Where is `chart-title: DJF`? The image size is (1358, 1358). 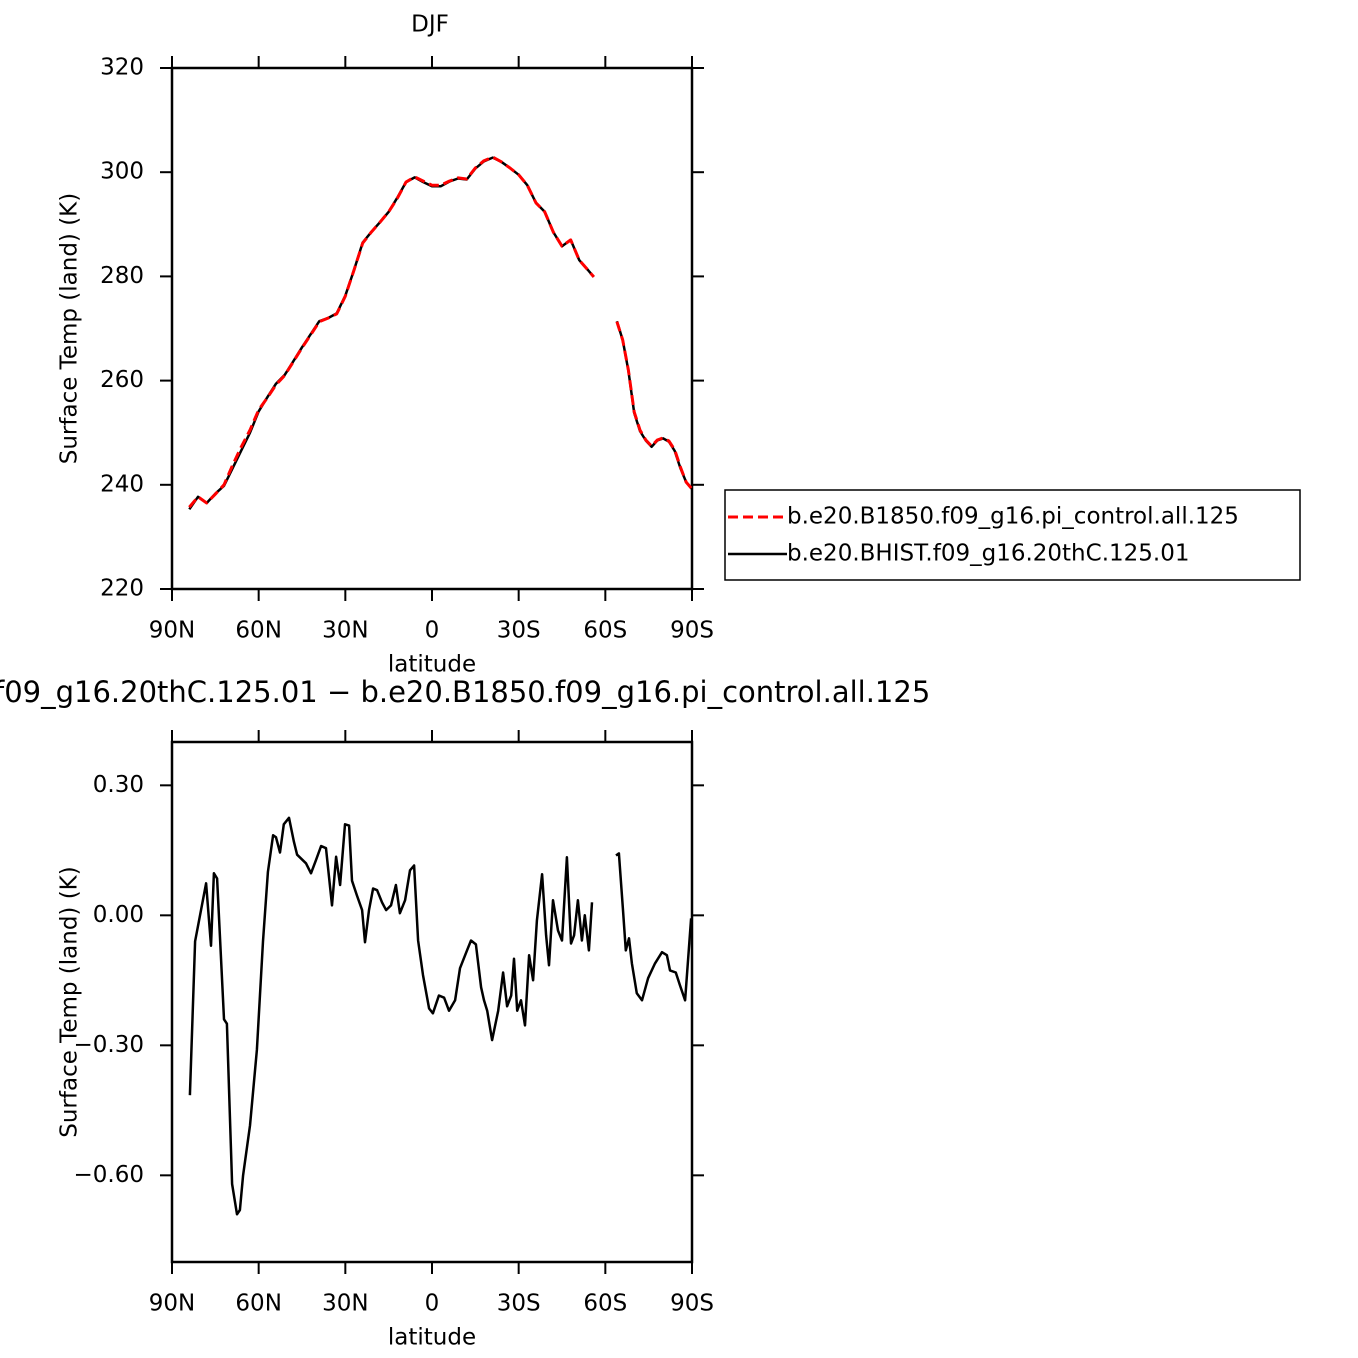 chart-title: DJF is located at coordinates (430, 25).